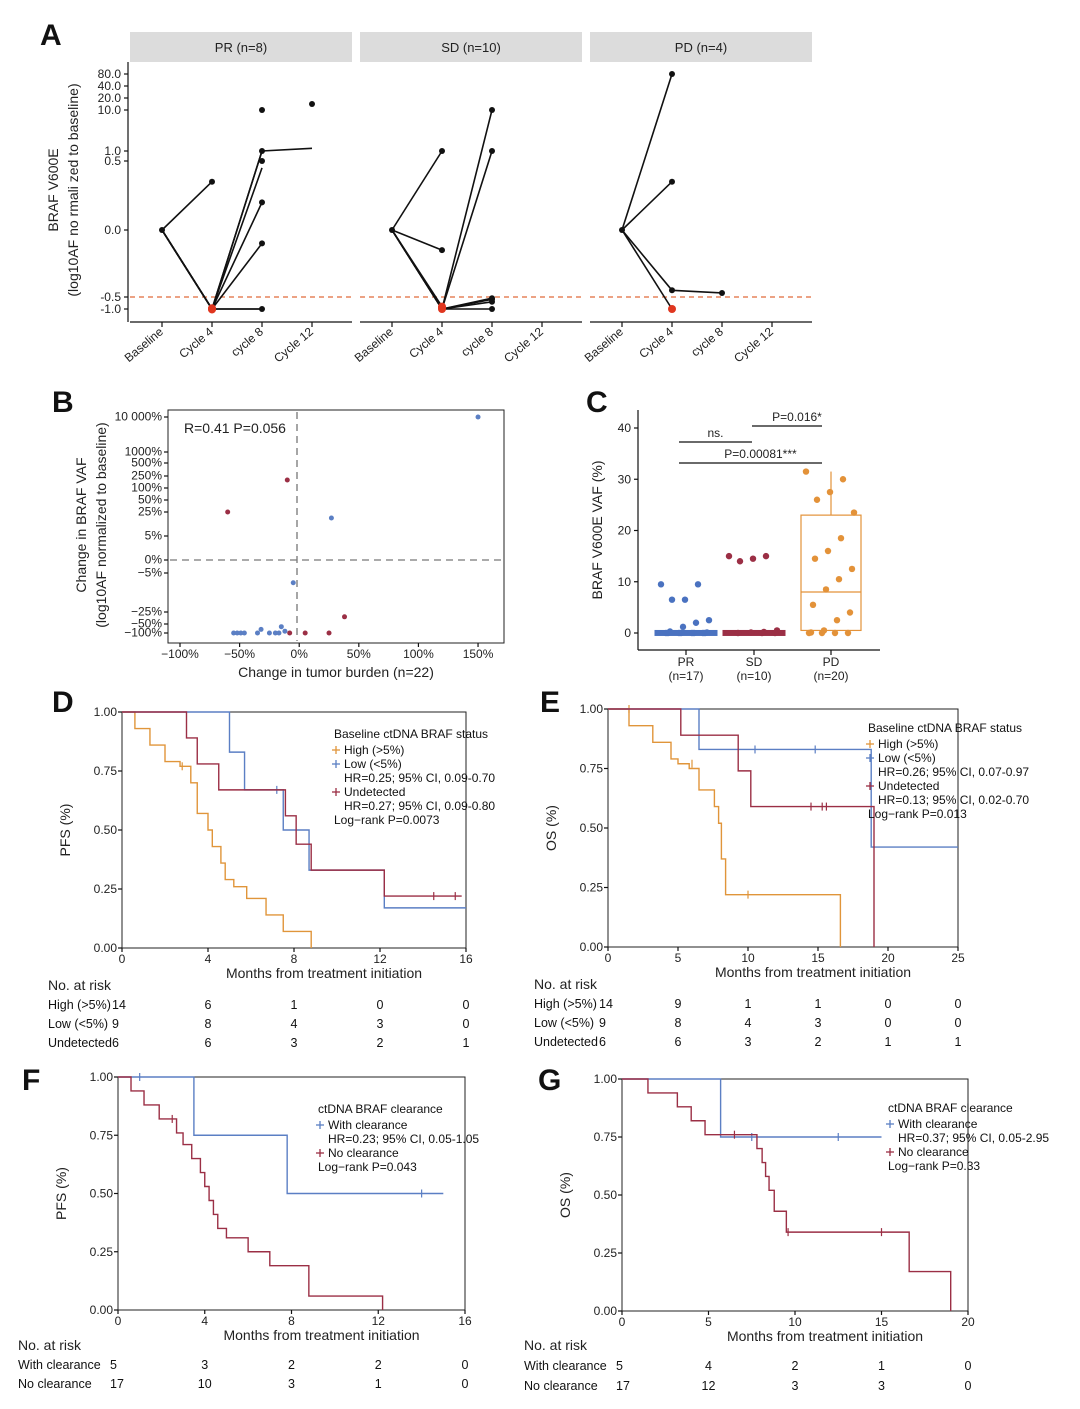  What do you see at coordinates (293, 344) in the screenshot?
I see `panel-a-x-tick-label: Cycle 12` at bounding box center [293, 344].